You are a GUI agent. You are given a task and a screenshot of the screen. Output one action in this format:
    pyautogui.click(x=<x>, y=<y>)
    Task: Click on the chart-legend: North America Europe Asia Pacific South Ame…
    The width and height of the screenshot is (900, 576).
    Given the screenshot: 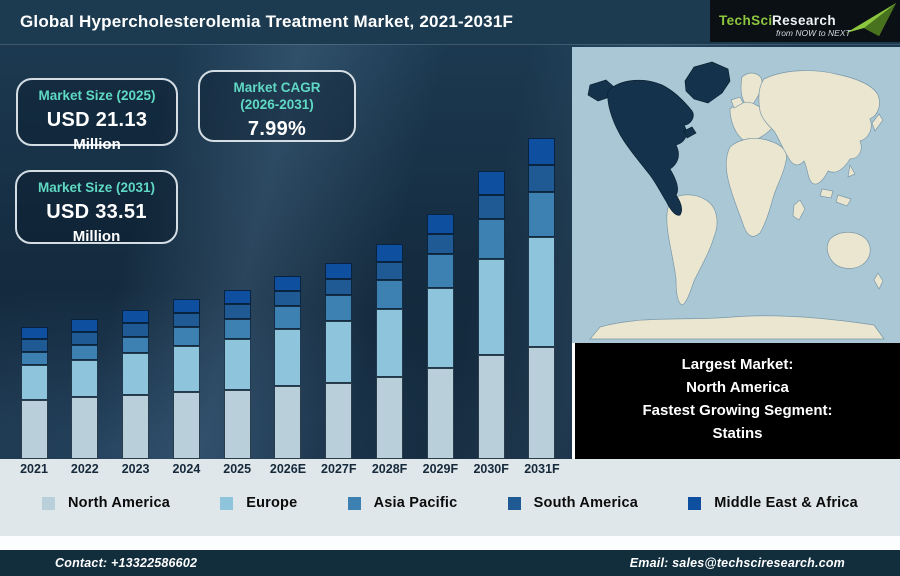 What is the action you would take?
    pyautogui.click(x=450, y=503)
    